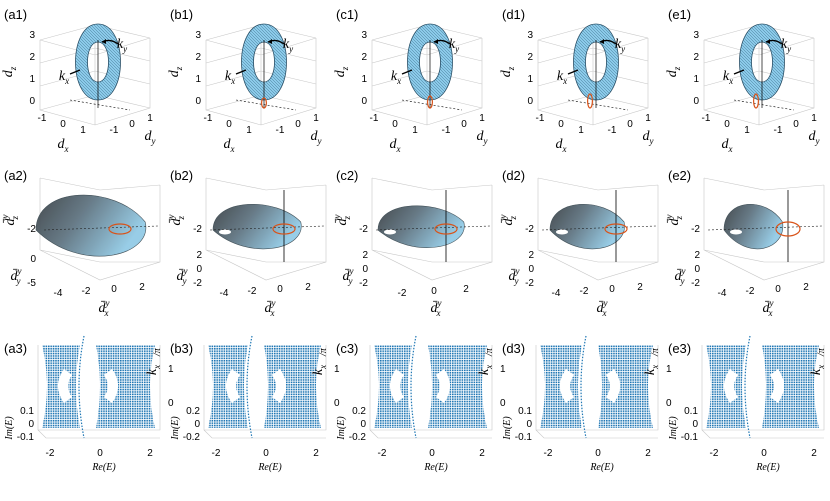 The image size is (830, 501). What do you see at coordinates (415, 130) in the screenshot?
I see `x-tick-2: 1` at bounding box center [415, 130].